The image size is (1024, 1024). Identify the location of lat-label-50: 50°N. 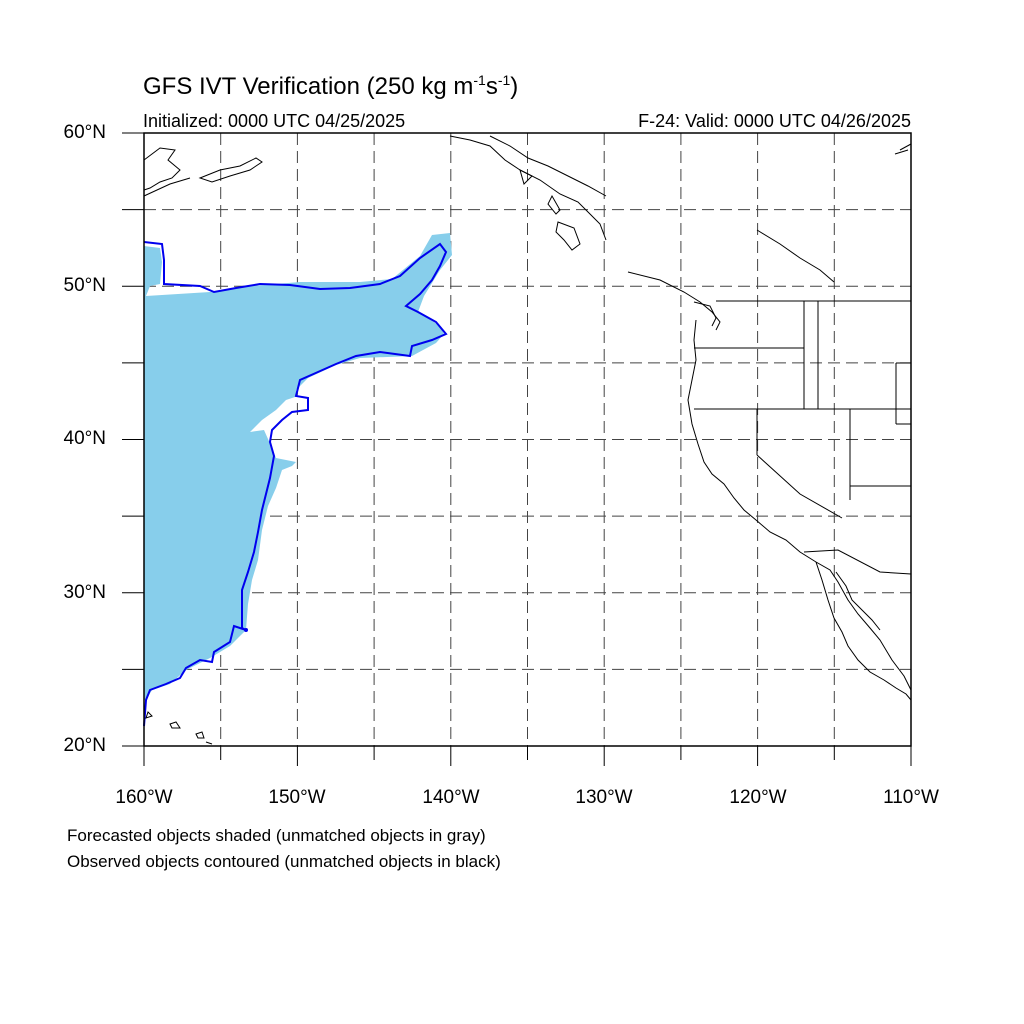
(84, 285).